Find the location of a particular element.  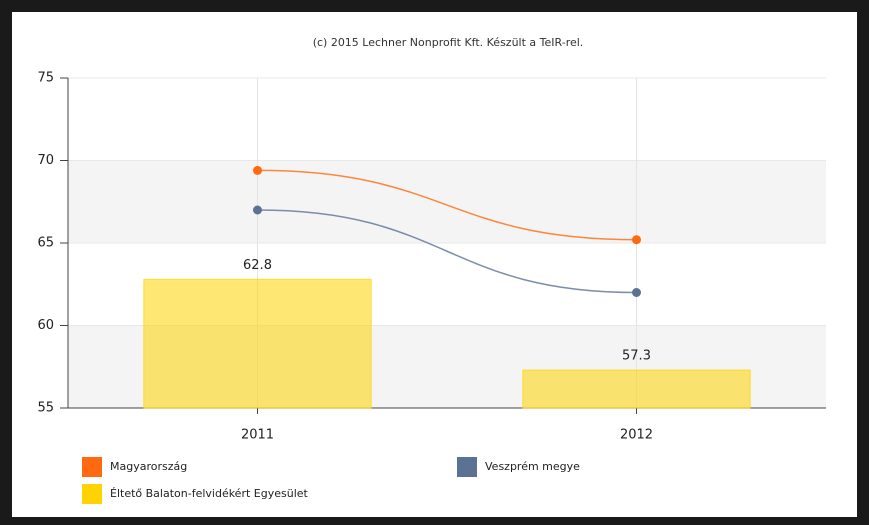

bar-value-label: 62.8 is located at coordinates (257, 265).